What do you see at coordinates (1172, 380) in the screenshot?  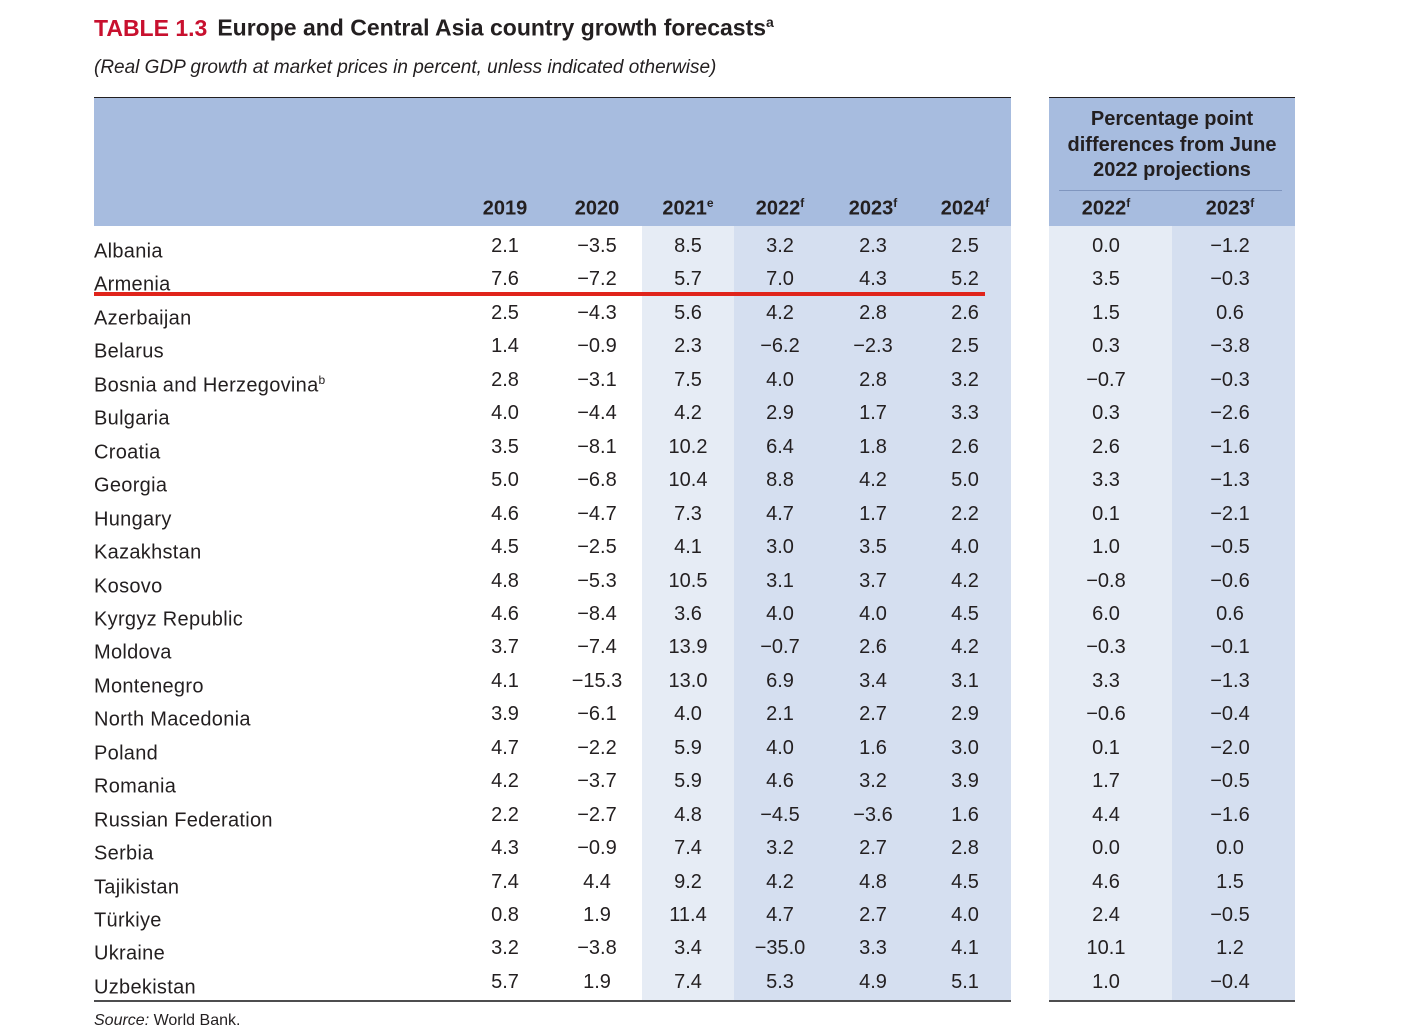 I see `diff-table-row: −0.7 −0.3` at bounding box center [1172, 380].